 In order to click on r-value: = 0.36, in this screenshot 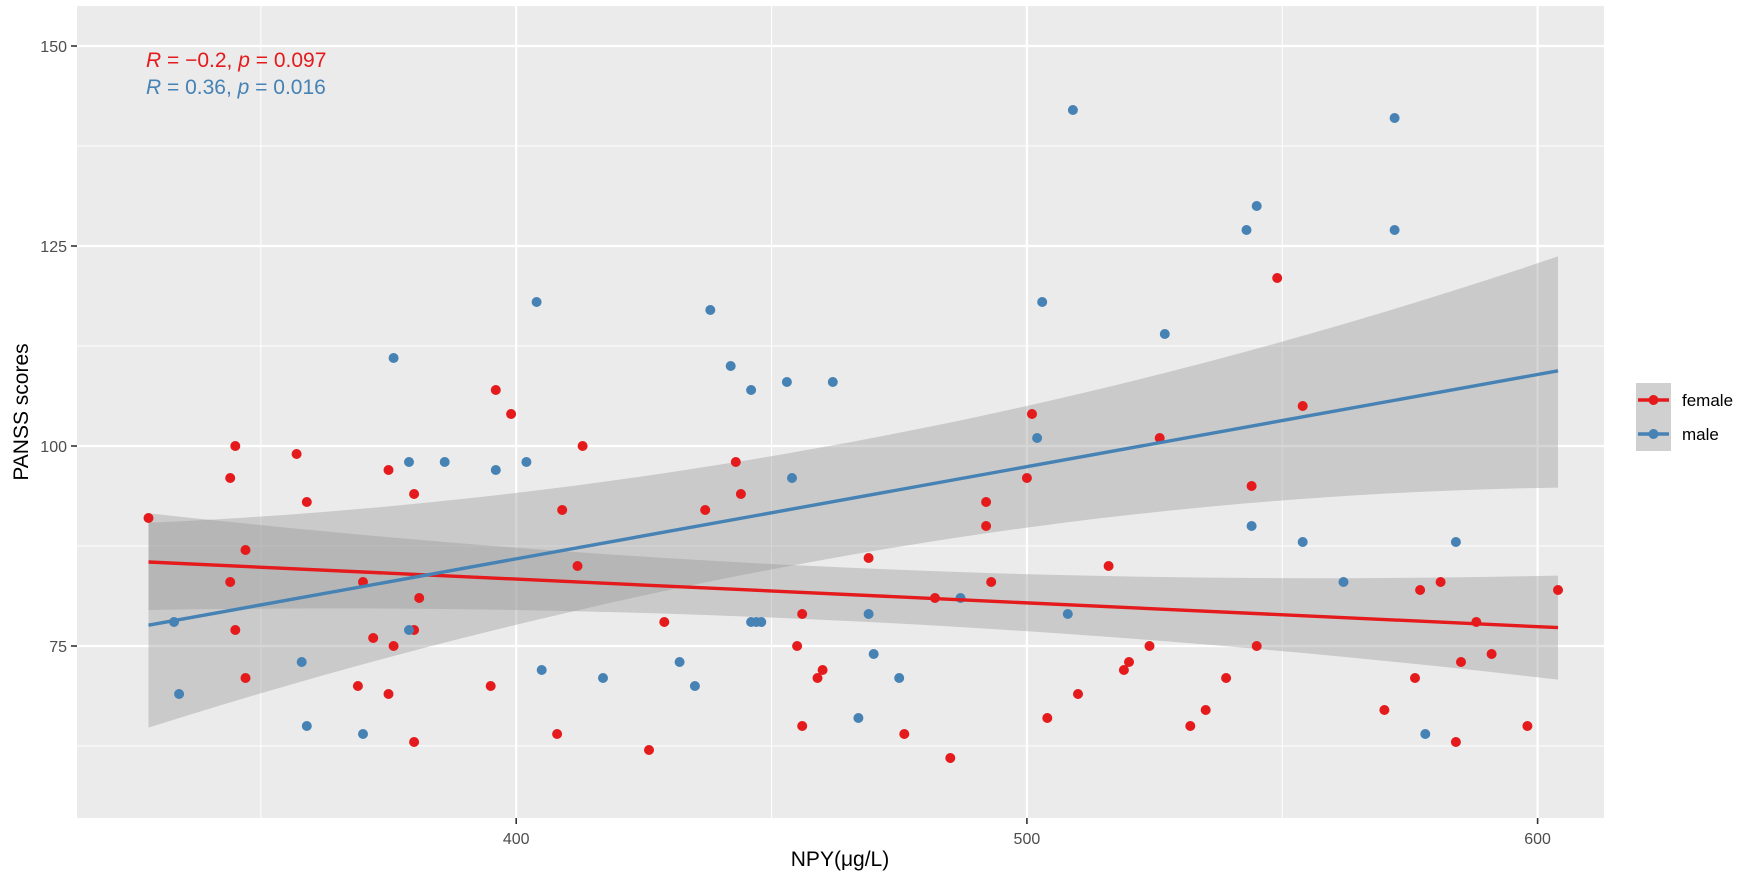, I will do `click(199, 87)`.